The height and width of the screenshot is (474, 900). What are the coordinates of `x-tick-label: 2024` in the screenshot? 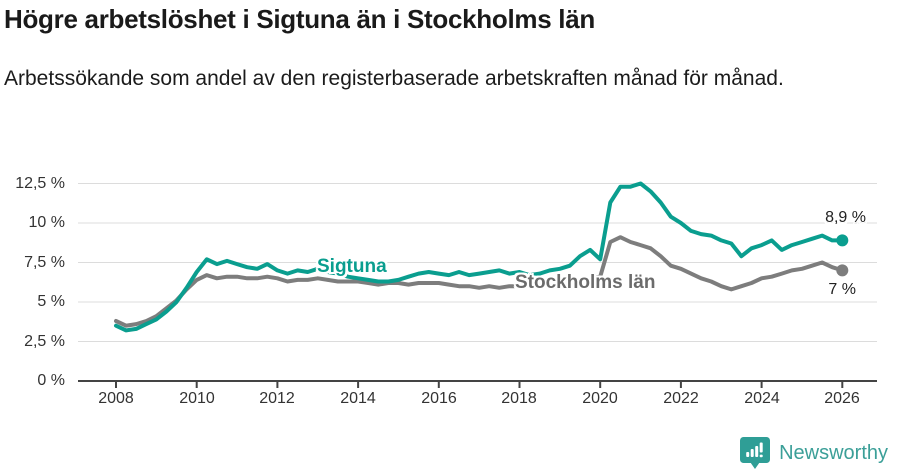 It's located at (762, 398).